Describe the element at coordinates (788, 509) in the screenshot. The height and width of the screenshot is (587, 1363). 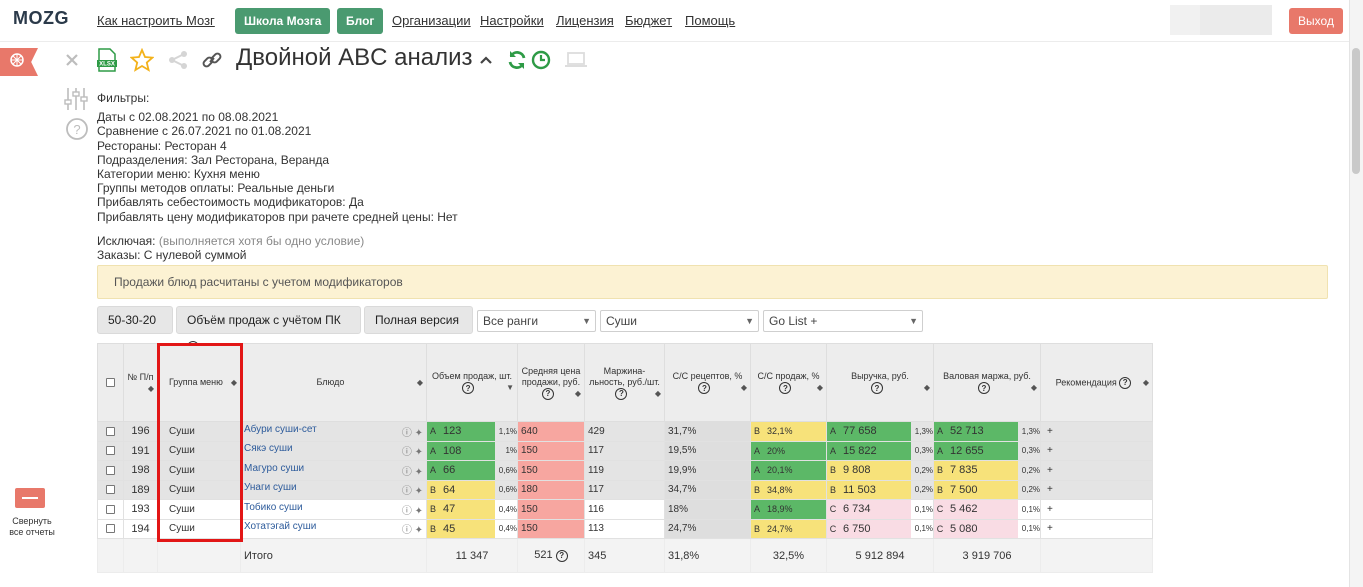
I see `row-cost-sales: A 18,9%` at that location.